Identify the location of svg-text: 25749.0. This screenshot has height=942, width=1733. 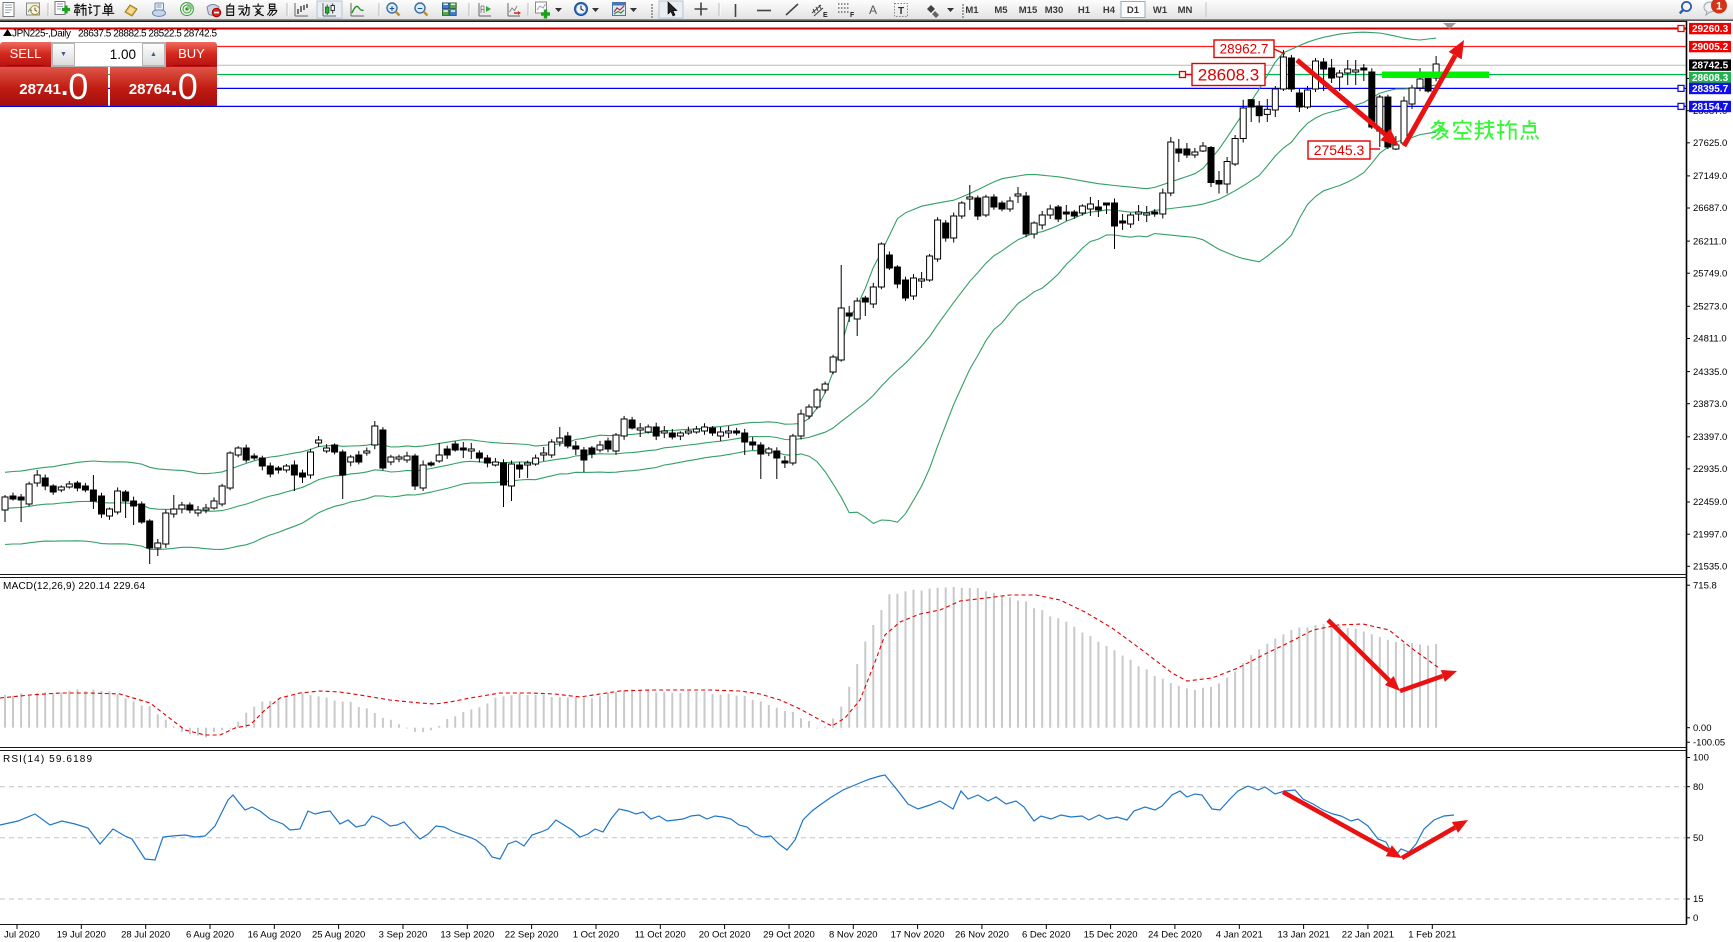
(1710, 273).